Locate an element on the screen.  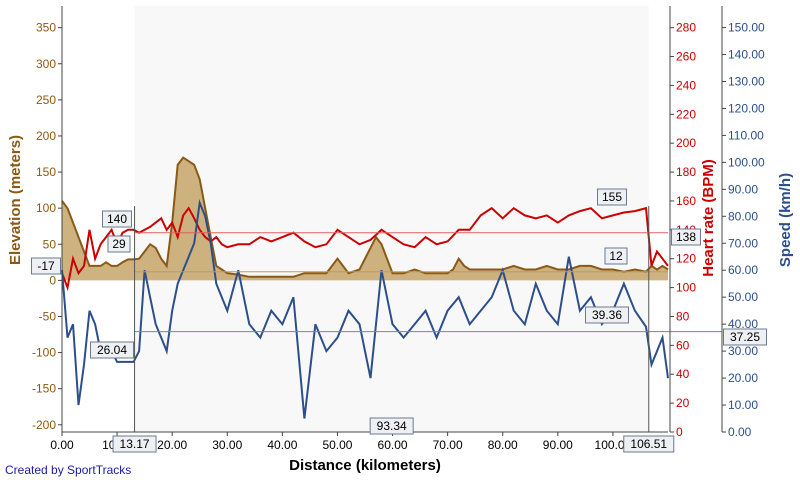
selection-span-marker: 93.34 is located at coordinates (392, 426).